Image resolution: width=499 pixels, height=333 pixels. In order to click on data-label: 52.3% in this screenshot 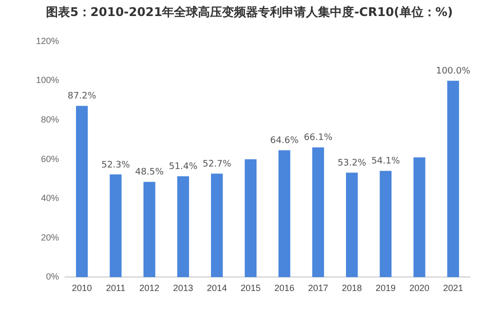, I will do `click(115, 165)`.